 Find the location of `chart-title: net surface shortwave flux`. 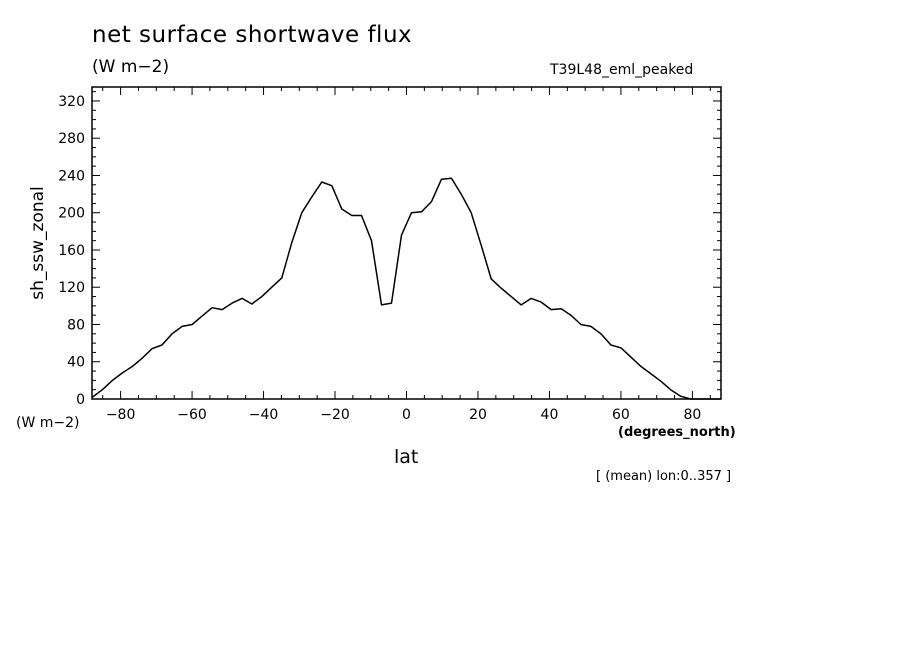

chart-title: net surface shortwave flux is located at coordinates (252, 35).